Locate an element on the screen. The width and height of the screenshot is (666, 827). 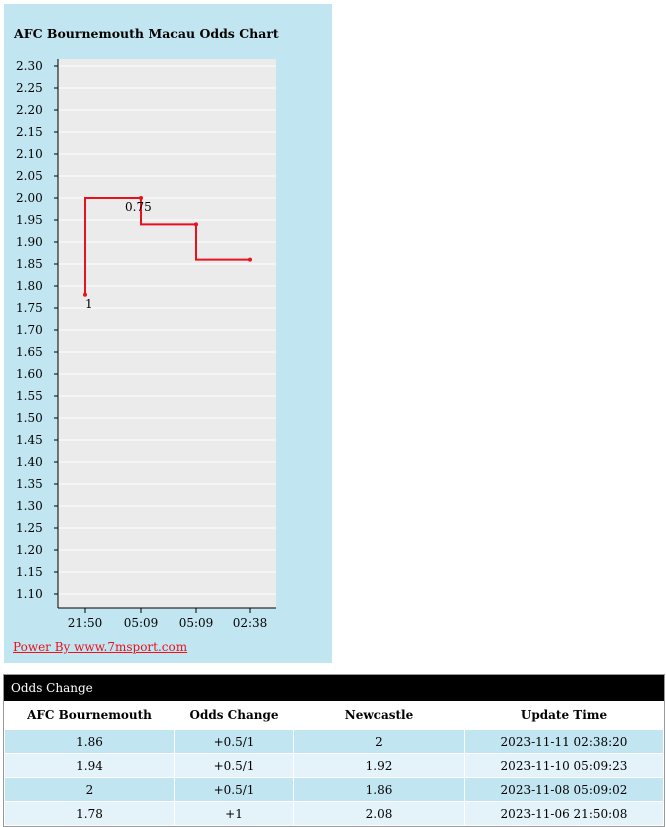
y-tick-label: 1.10 is located at coordinates (29, 594).